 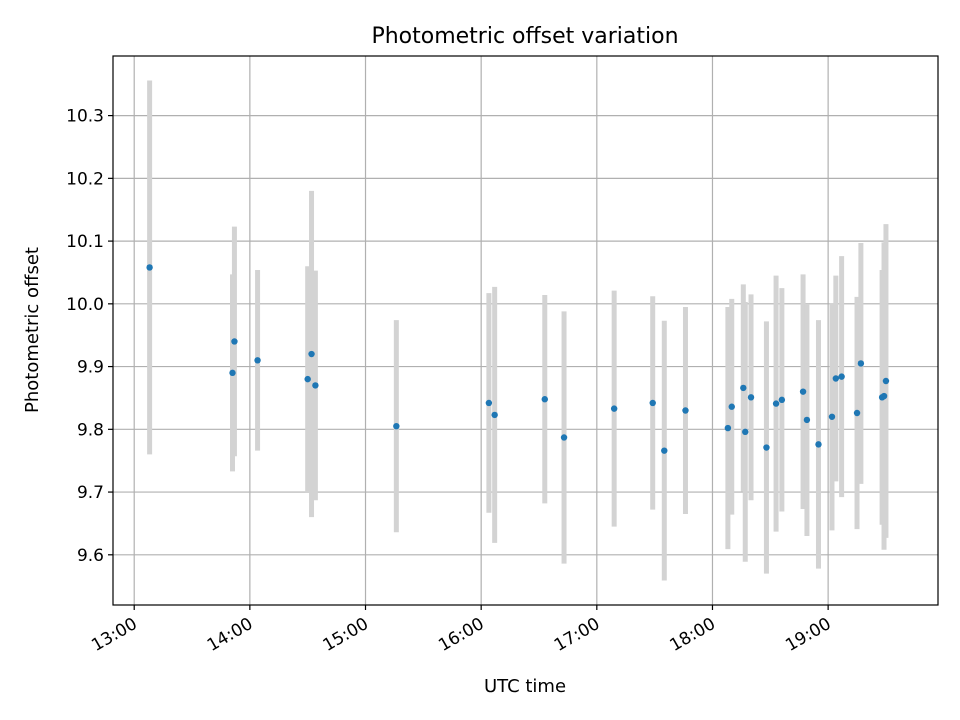 I want to click on y-tick-label: 10.0, so click(x=85, y=305).